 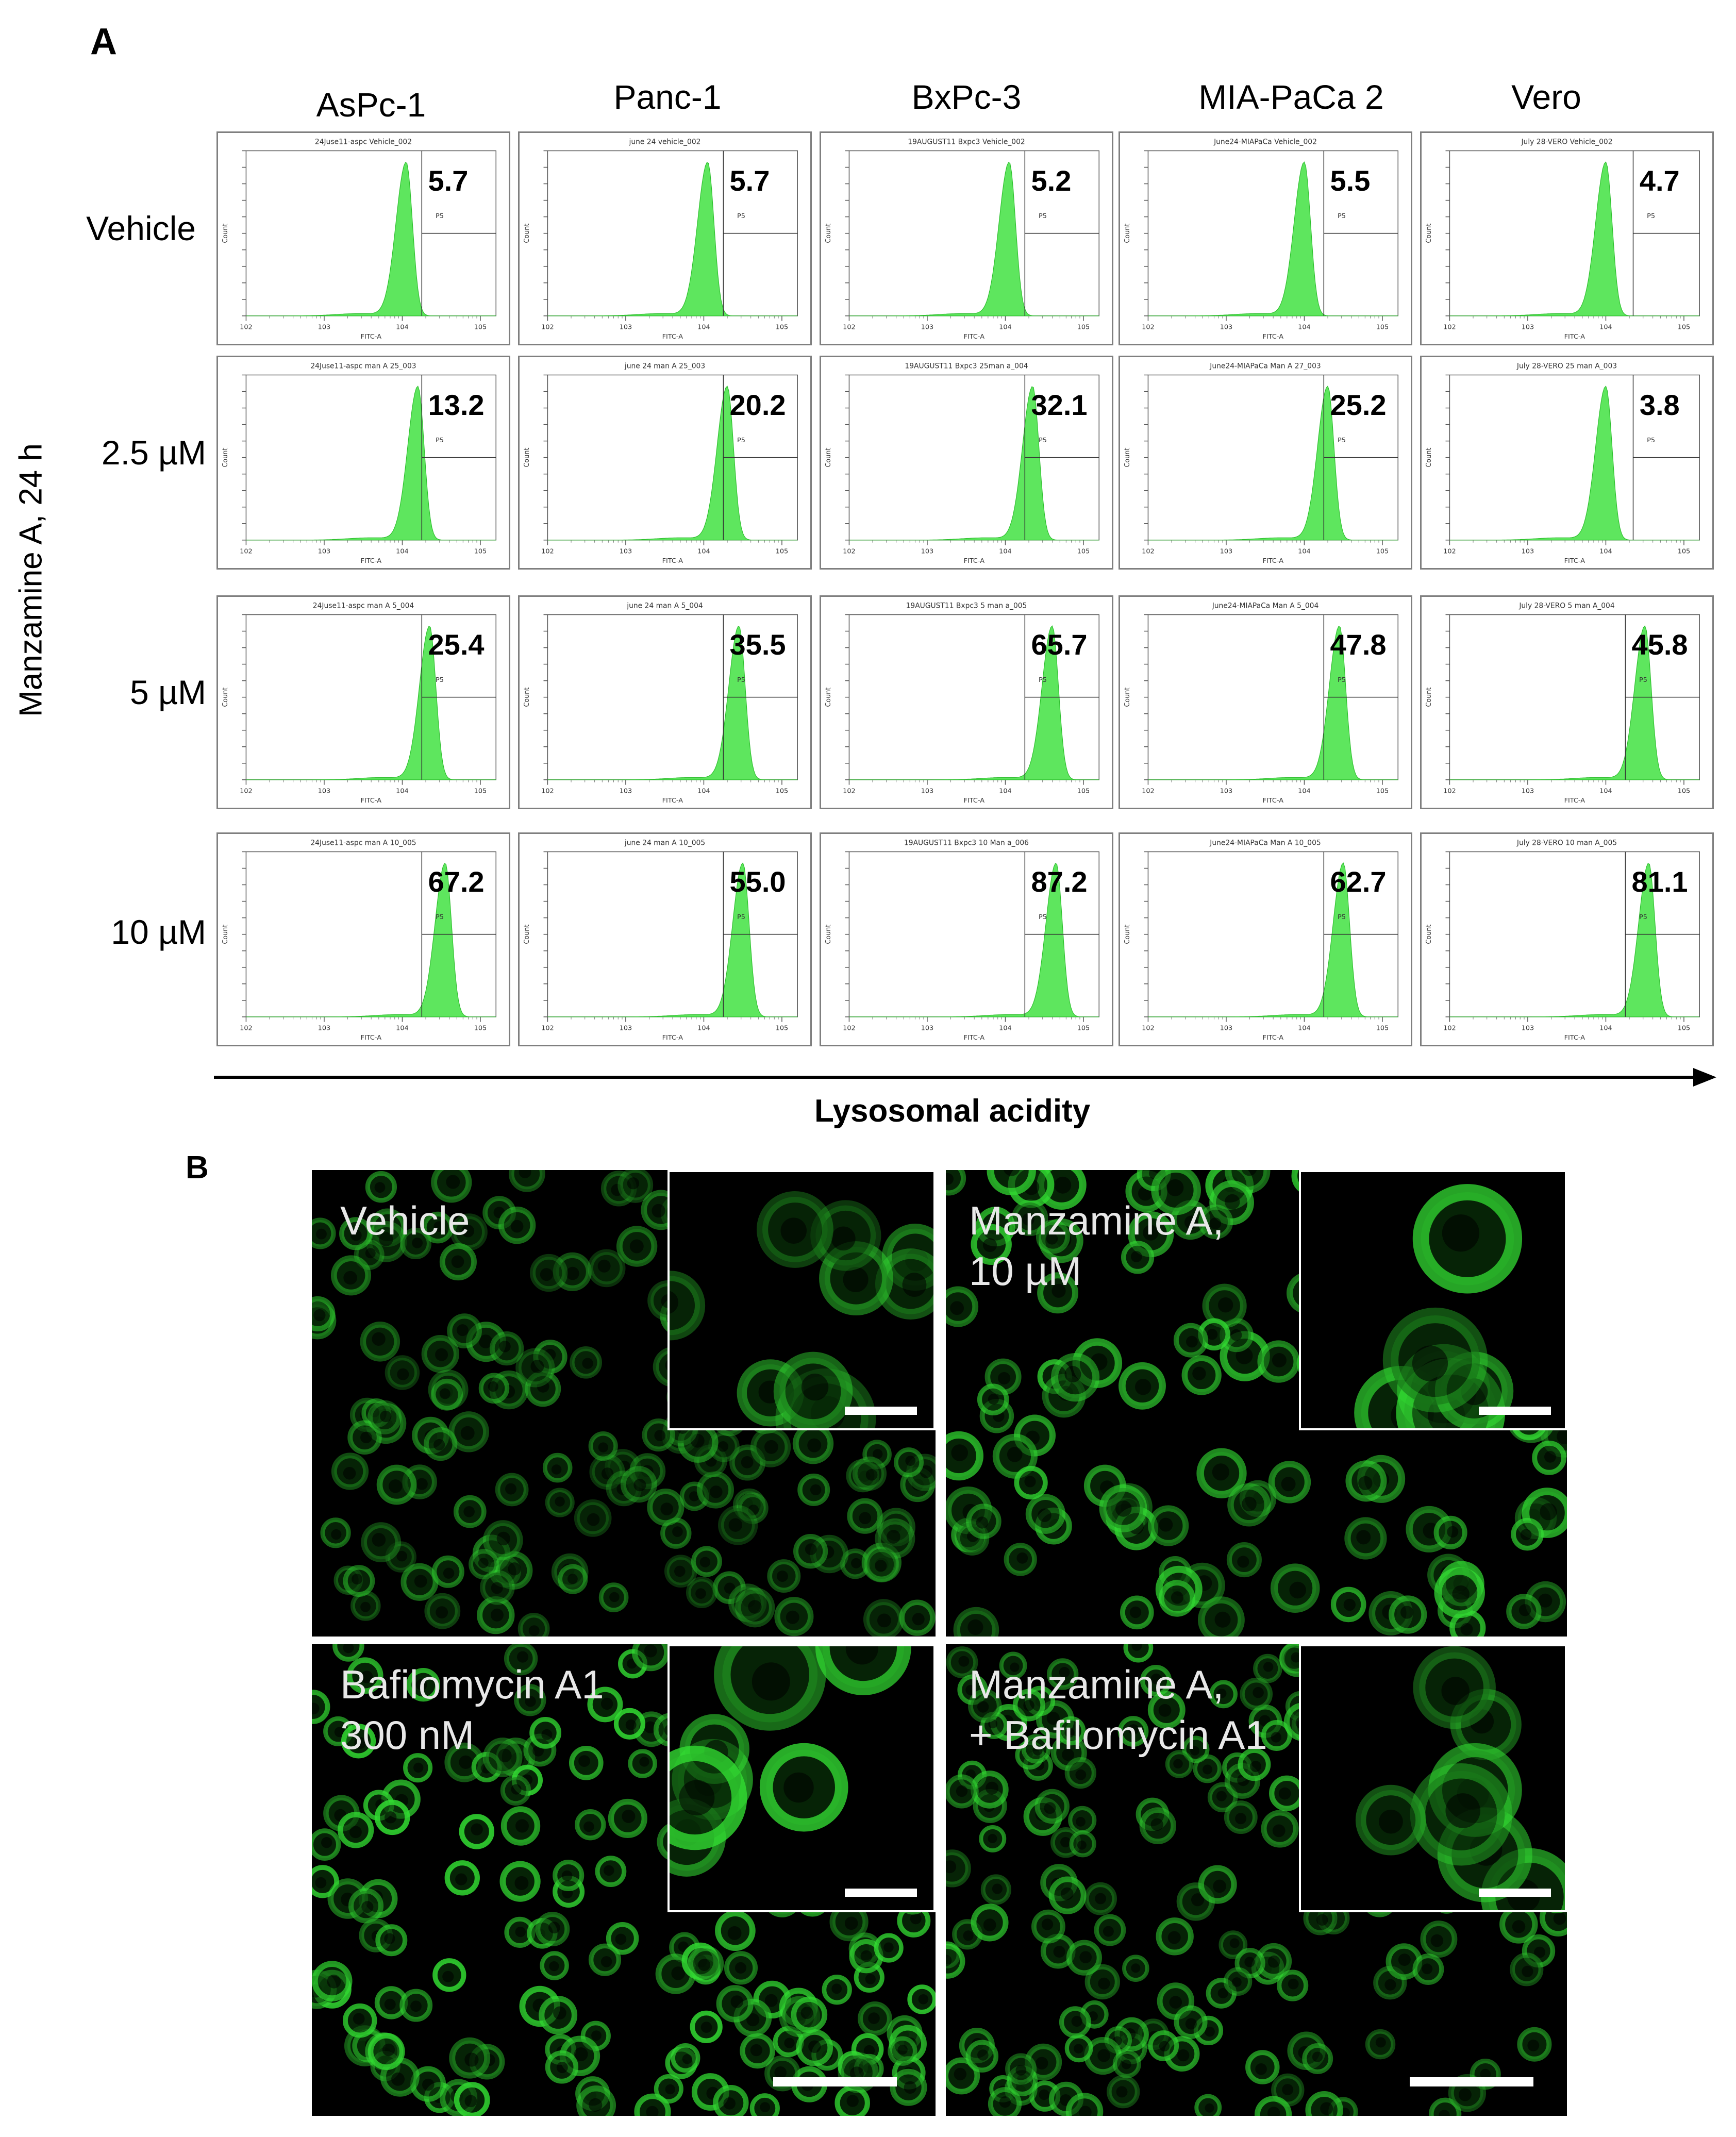 I want to click on histogram-header: 19AUGUST11 Bxpc3 Vehicle_002, so click(x=967, y=142).